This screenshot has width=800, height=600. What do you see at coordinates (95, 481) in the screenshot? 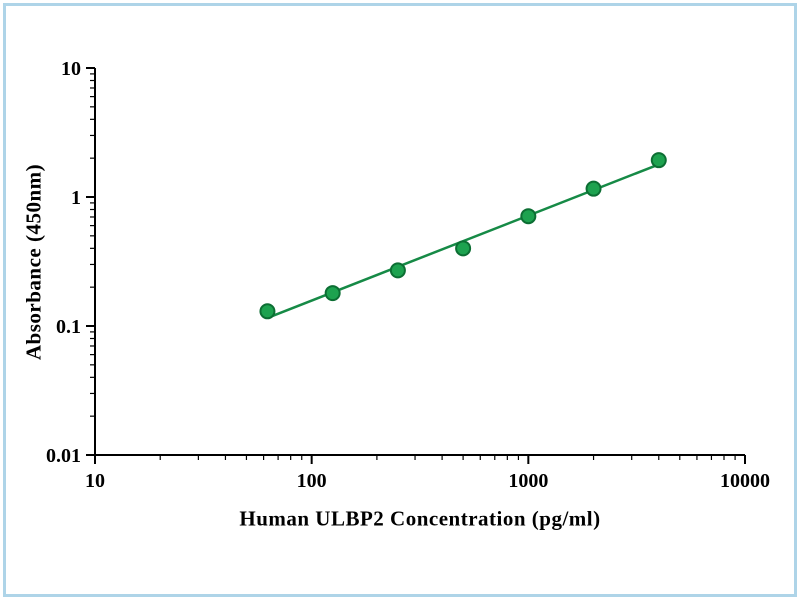
I see `x-tick-label: 10` at bounding box center [95, 481].